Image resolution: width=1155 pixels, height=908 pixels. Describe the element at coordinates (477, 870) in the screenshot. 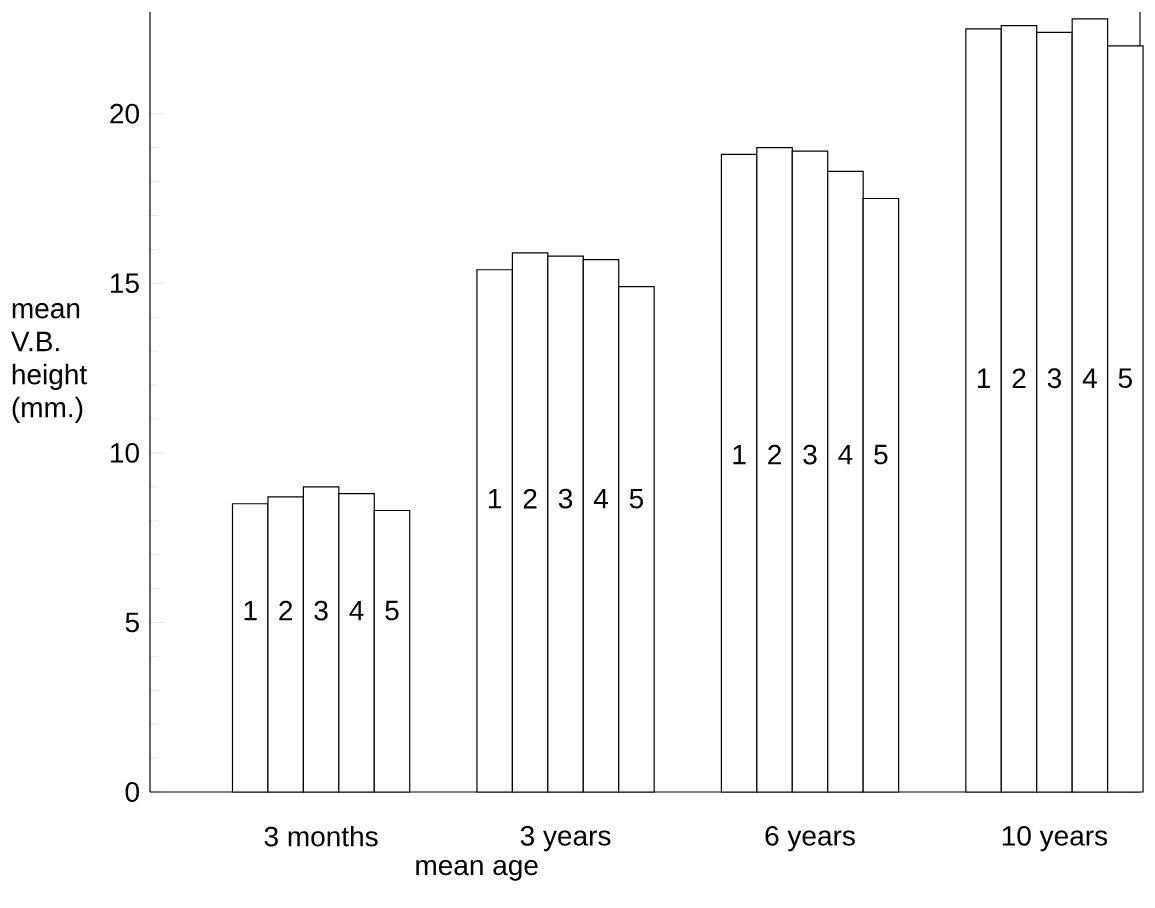

I see `x-axis-title: mean age` at that location.